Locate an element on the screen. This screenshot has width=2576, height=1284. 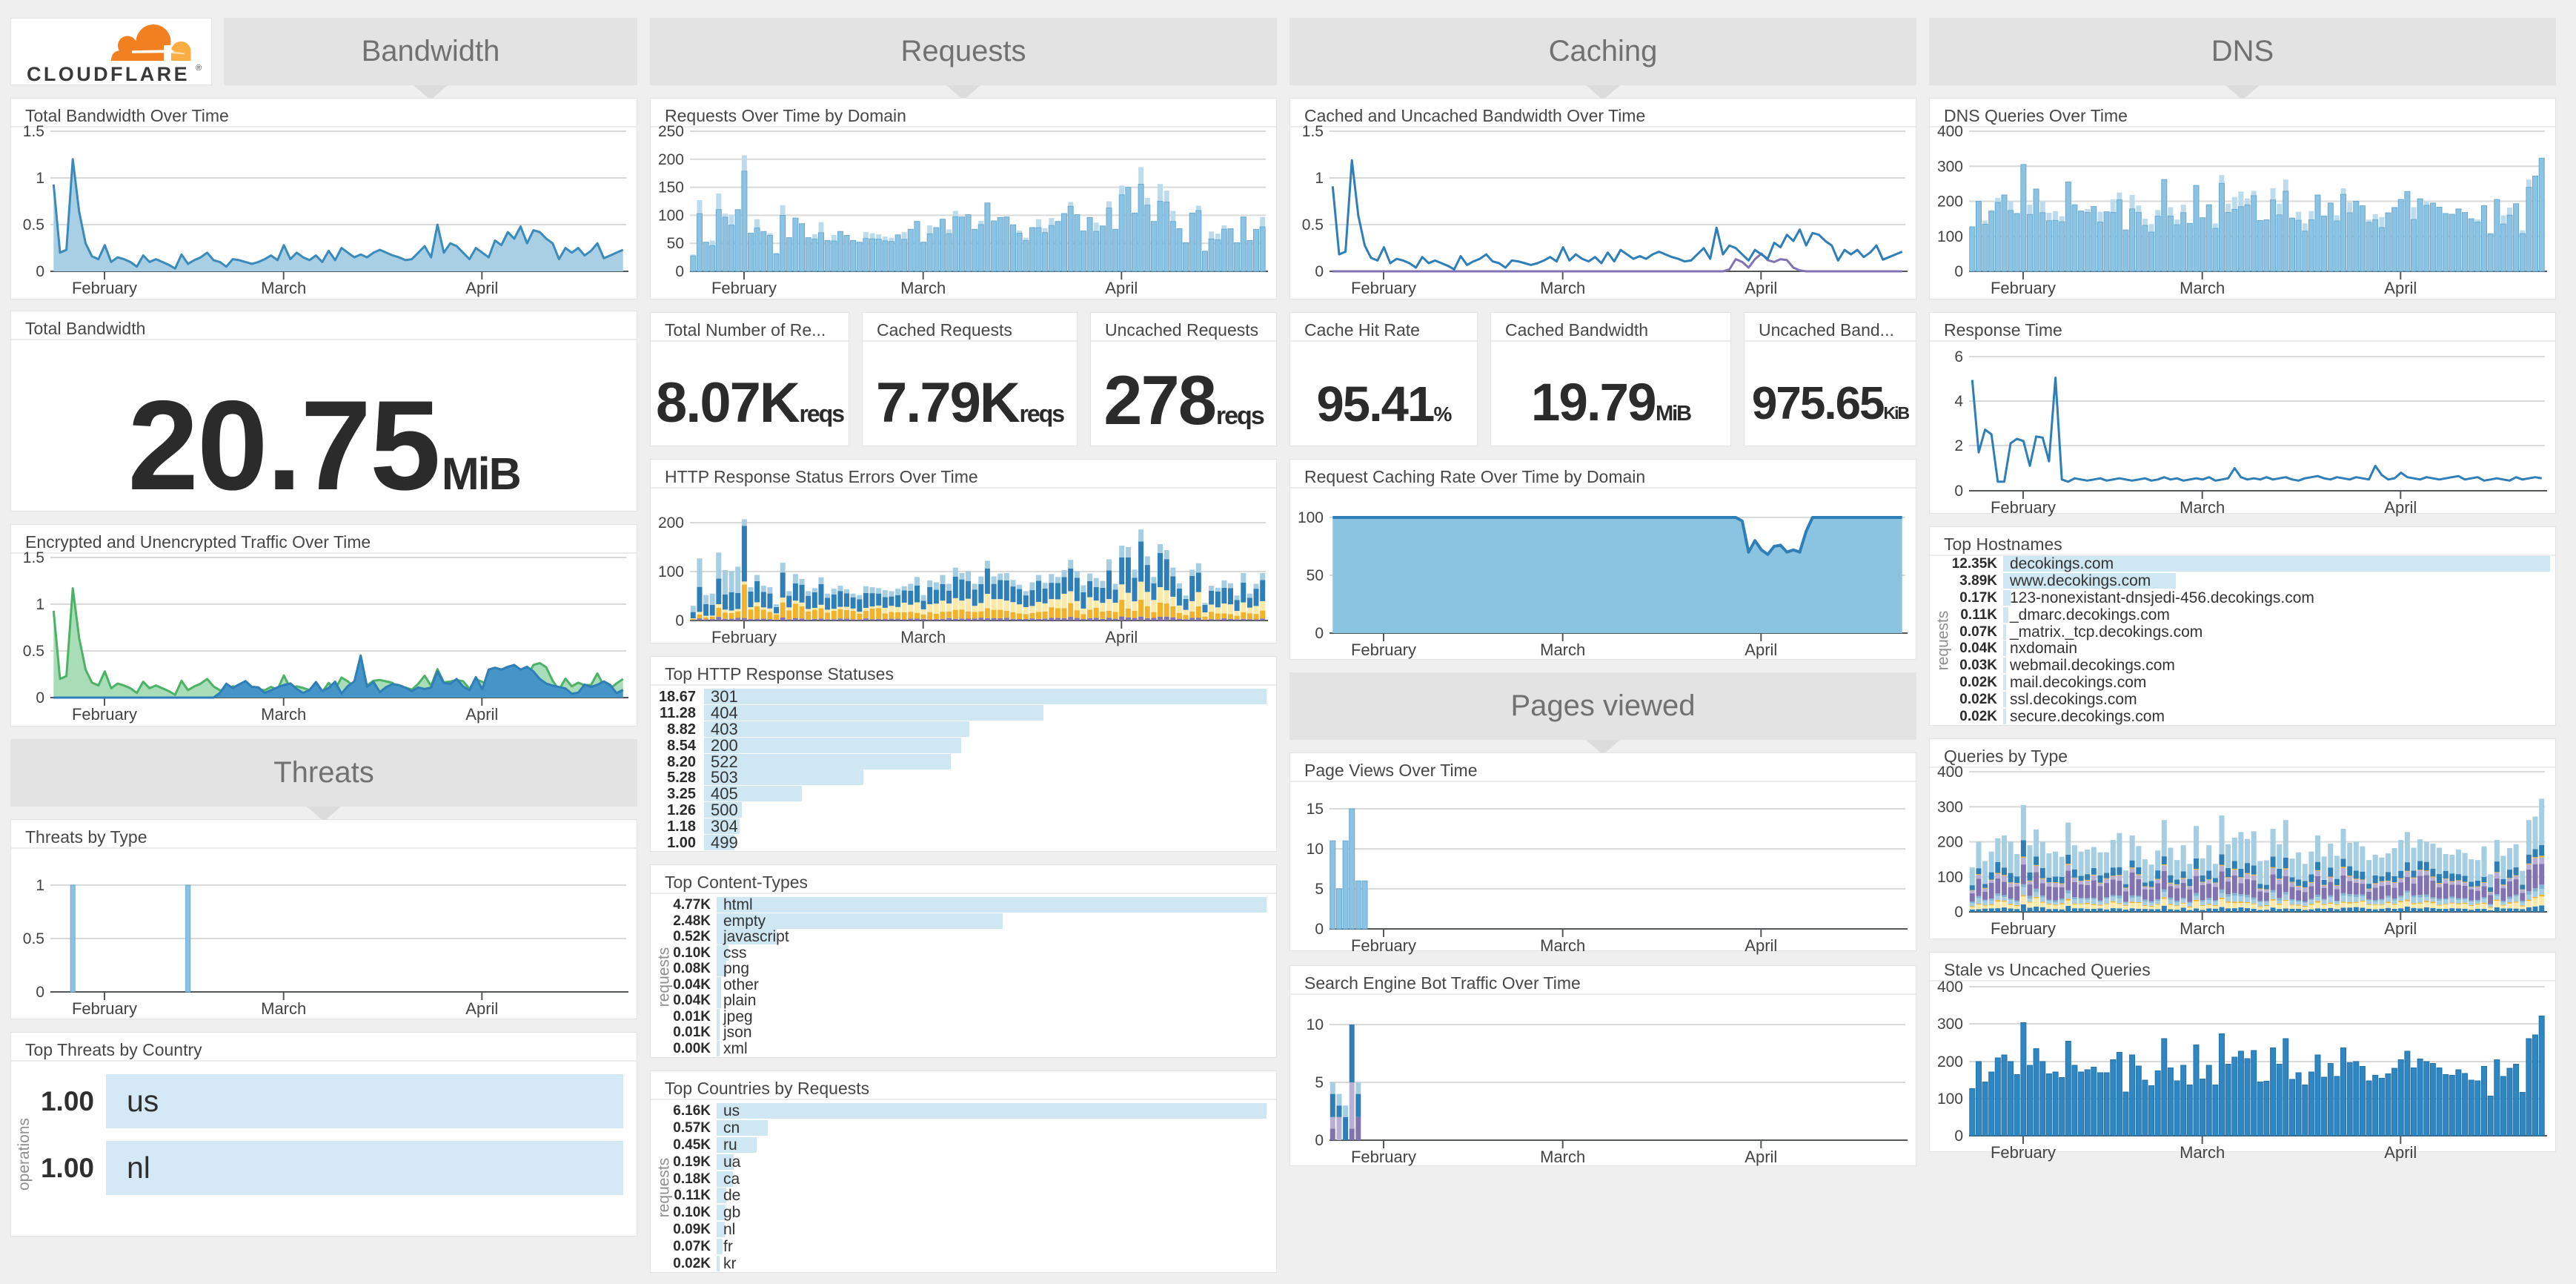
svg-text: CLOUDFLARE is located at coordinates (108, 74).